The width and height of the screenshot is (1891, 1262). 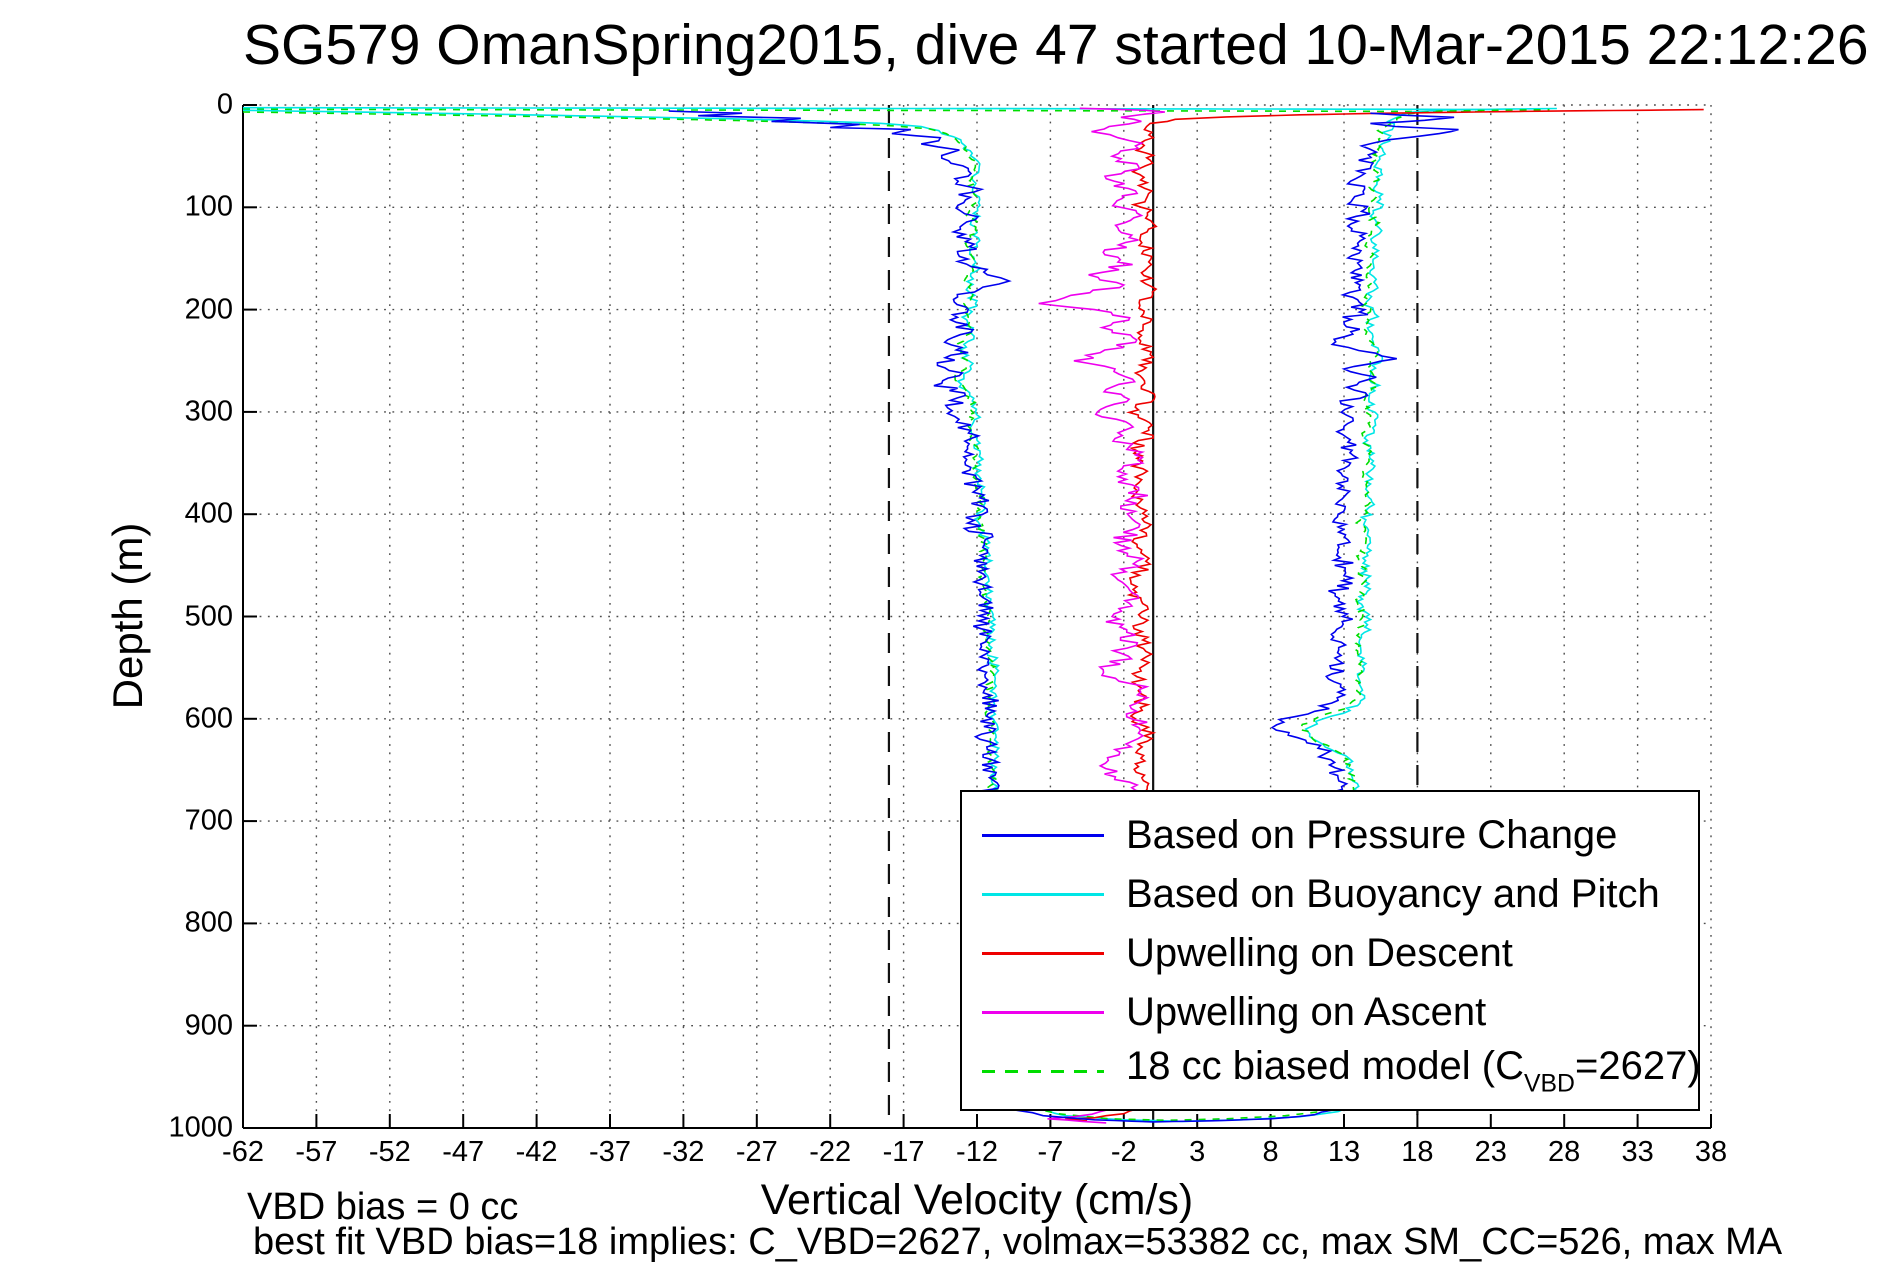 What do you see at coordinates (977, 1200) in the screenshot?
I see `x-axis-label: Vertical Velocity (cm/s)` at bounding box center [977, 1200].